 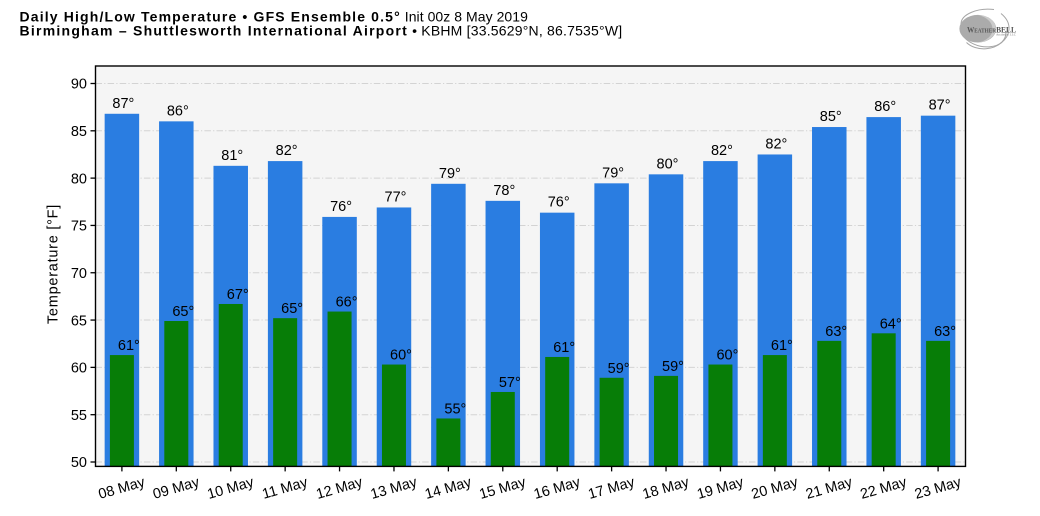 What do you see at coordinates (666, 488) in the screenshot?
I see `svg-text: 18 May` at bounding box center [666, 488].